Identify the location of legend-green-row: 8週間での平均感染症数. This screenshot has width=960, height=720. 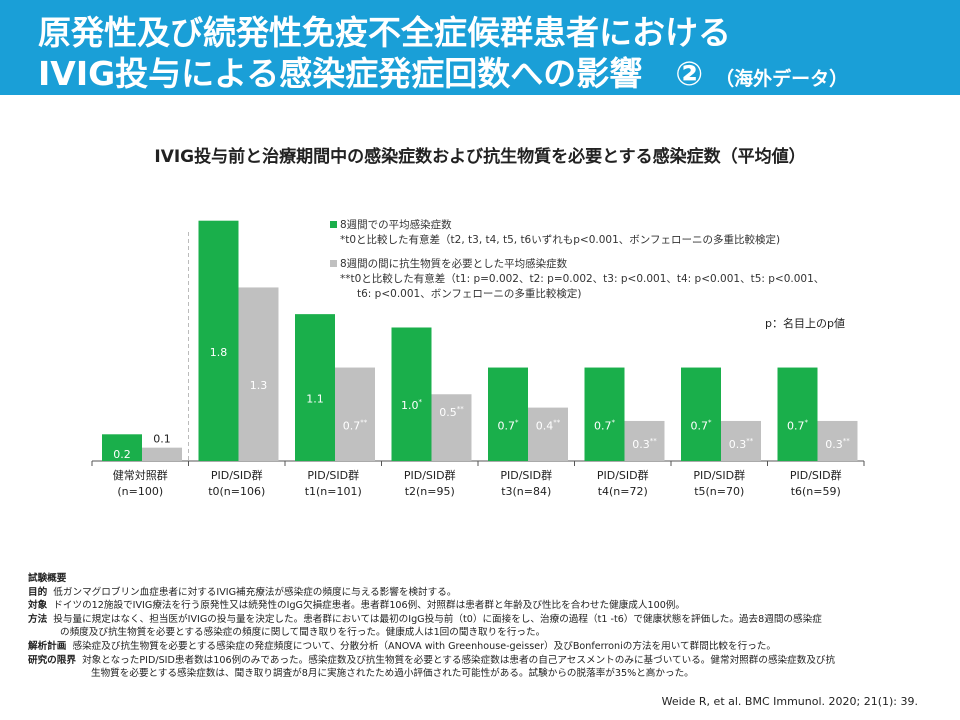
(577, 225).